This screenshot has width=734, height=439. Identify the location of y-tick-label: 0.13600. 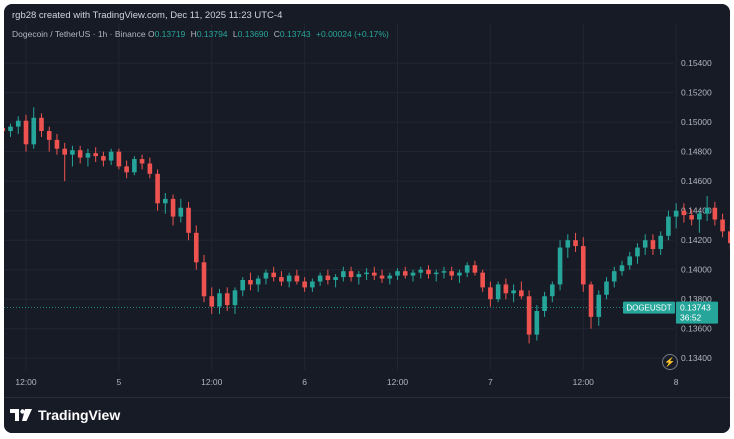
(696, 329).